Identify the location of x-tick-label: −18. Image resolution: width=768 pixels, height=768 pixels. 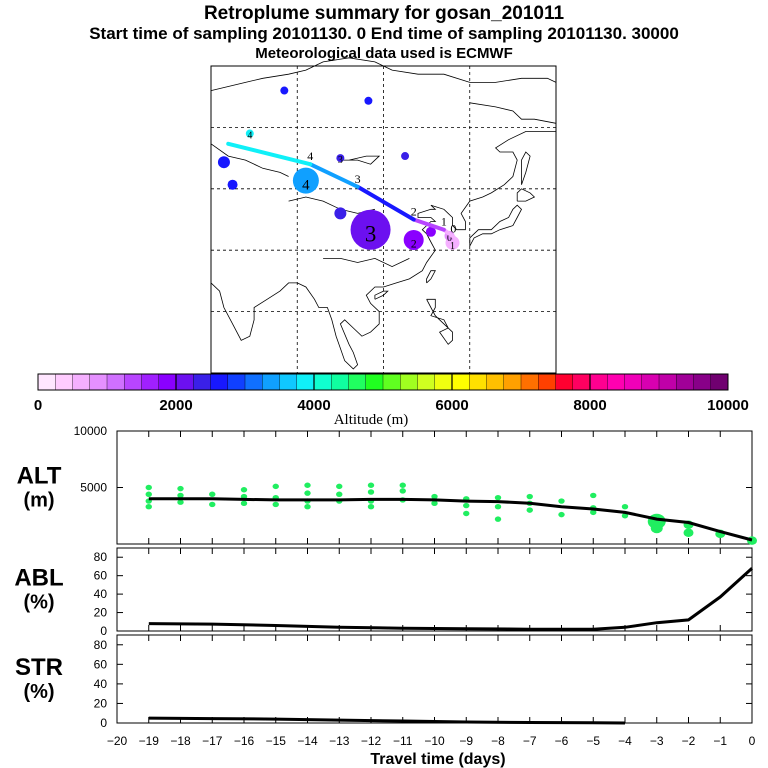
(180, 741).